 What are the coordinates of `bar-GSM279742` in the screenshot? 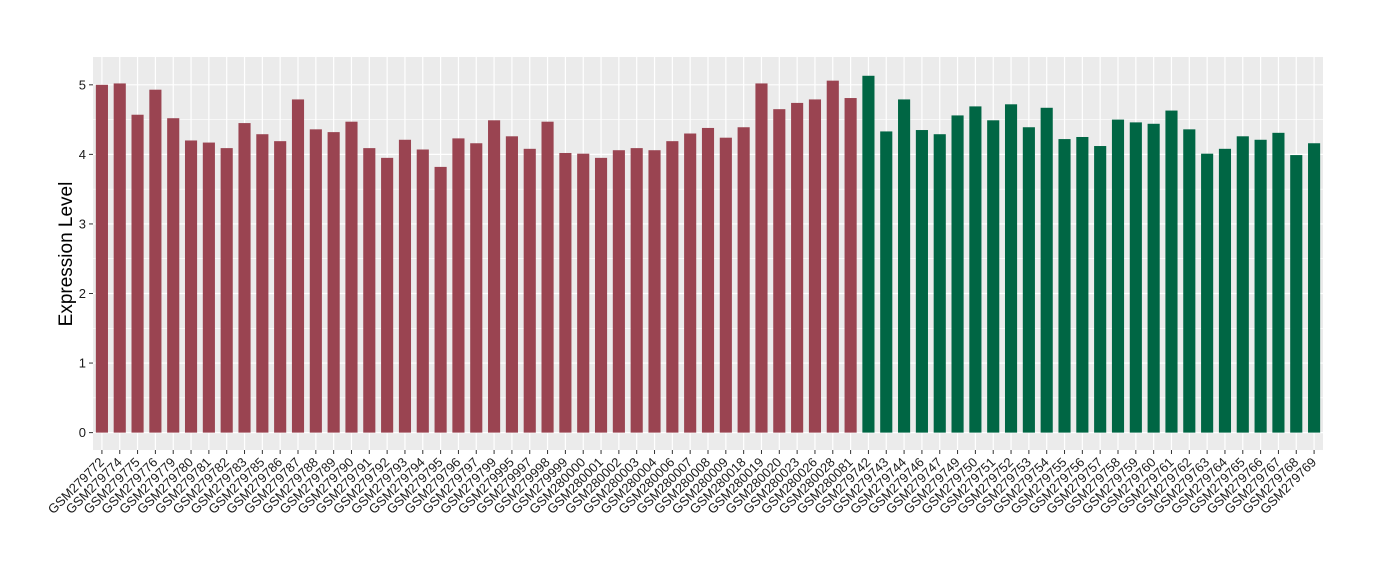 It's located at (868, 254).